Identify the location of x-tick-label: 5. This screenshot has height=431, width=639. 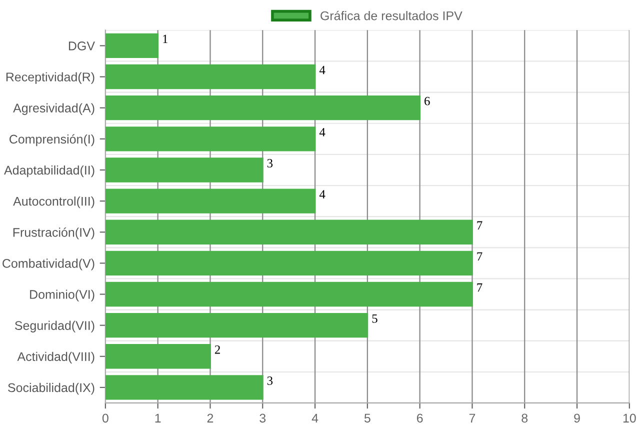
(367, 418).